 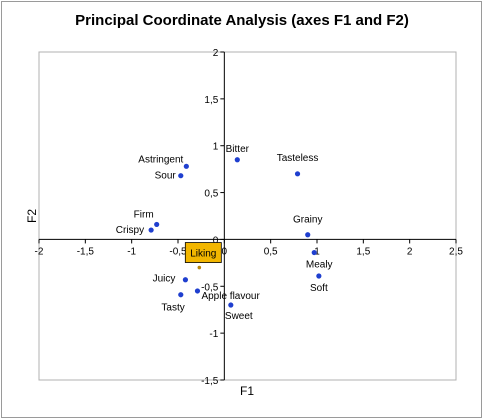 What do you see at coordinates (216, 53) in the screenshot?
I see `y-tick-label: 2` at bounding box center [216, 53].